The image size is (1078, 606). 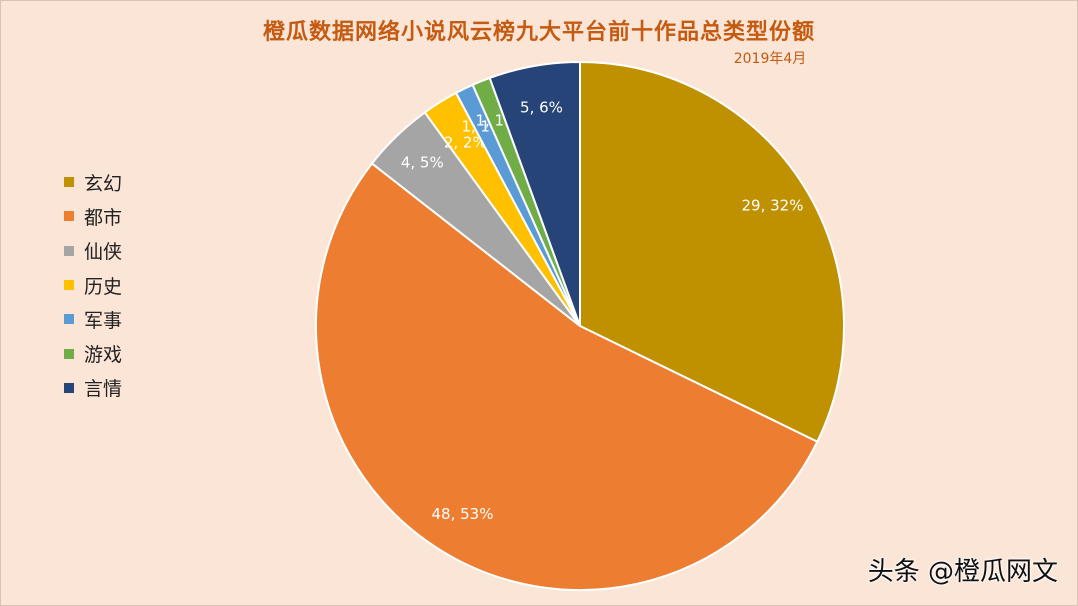 I want to click on chart-title: 橙瓜数据网络小说风云榜九大平台前十作品总类型份额, so click(x=538, y=32).